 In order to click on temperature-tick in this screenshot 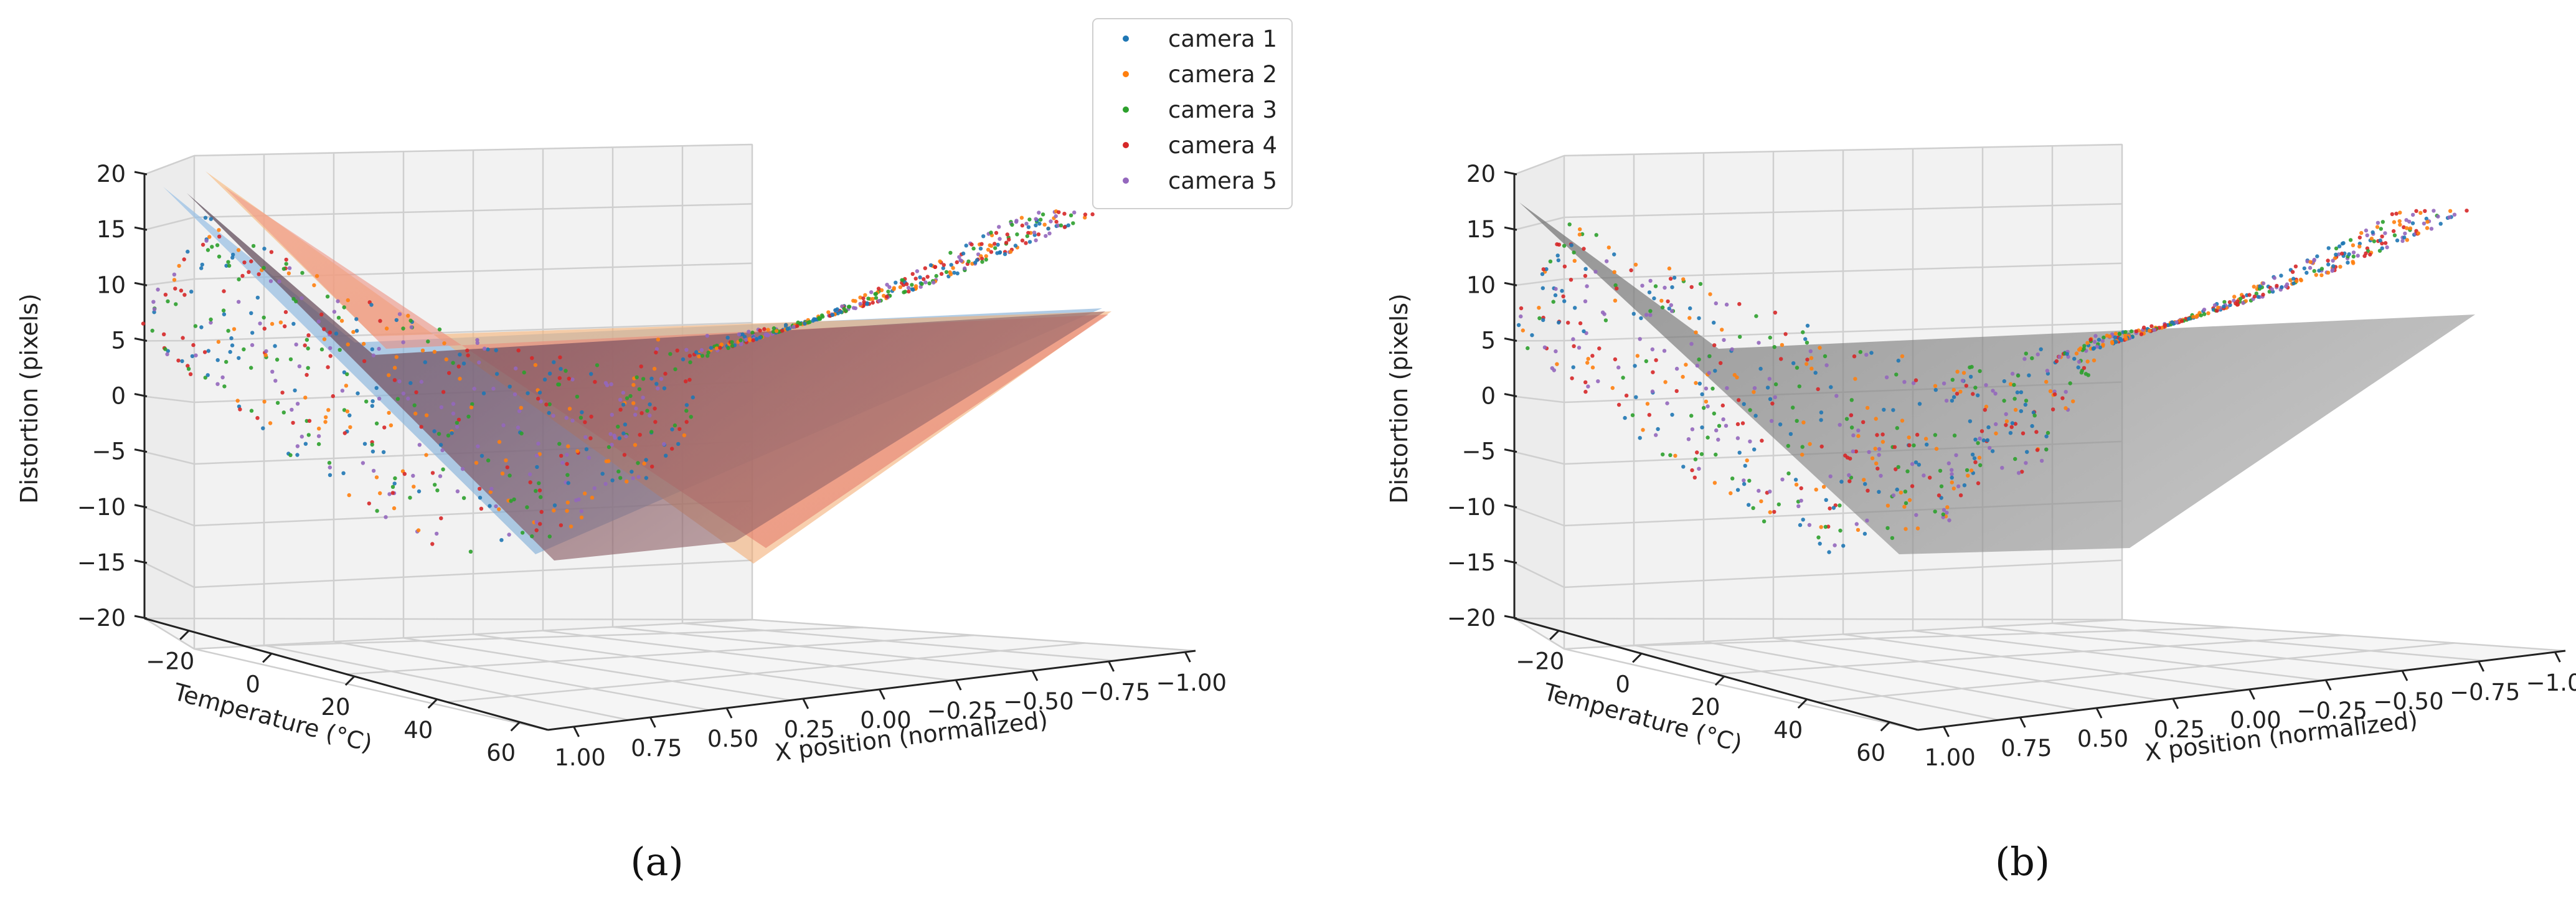, I will do `click(433, 703)`.